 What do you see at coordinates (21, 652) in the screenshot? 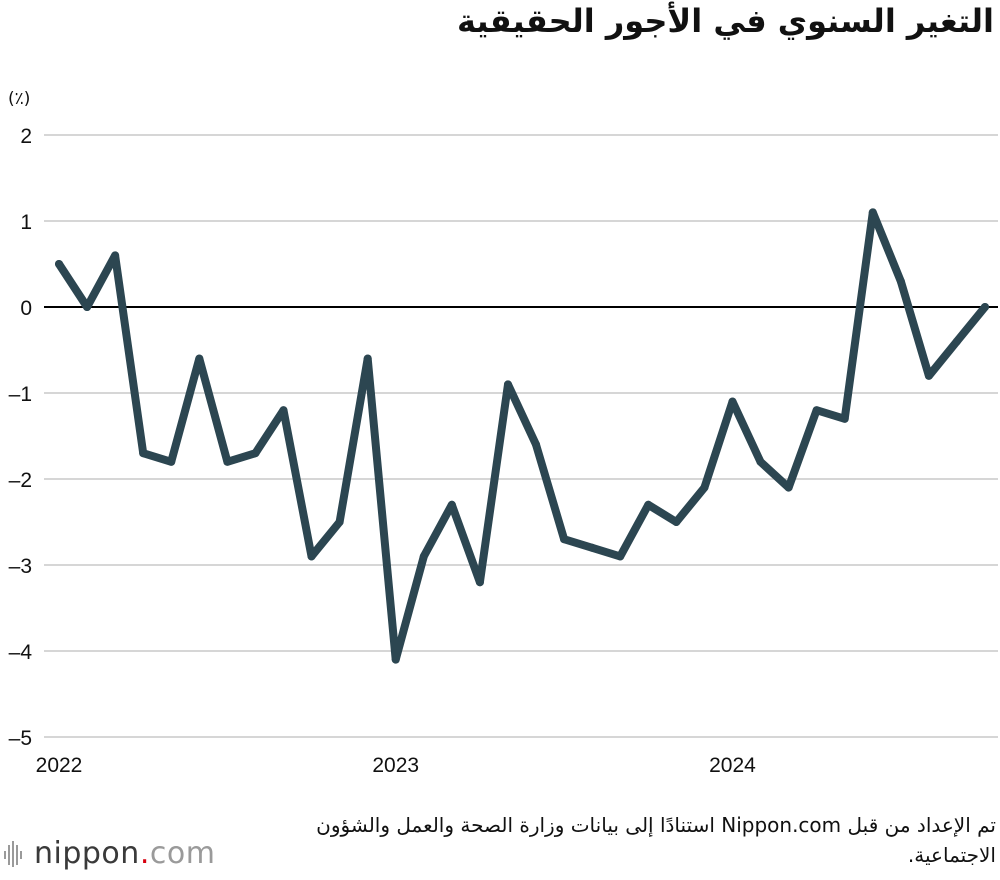
I see `y-tick-label: –4` at bounding box center [21, 652].